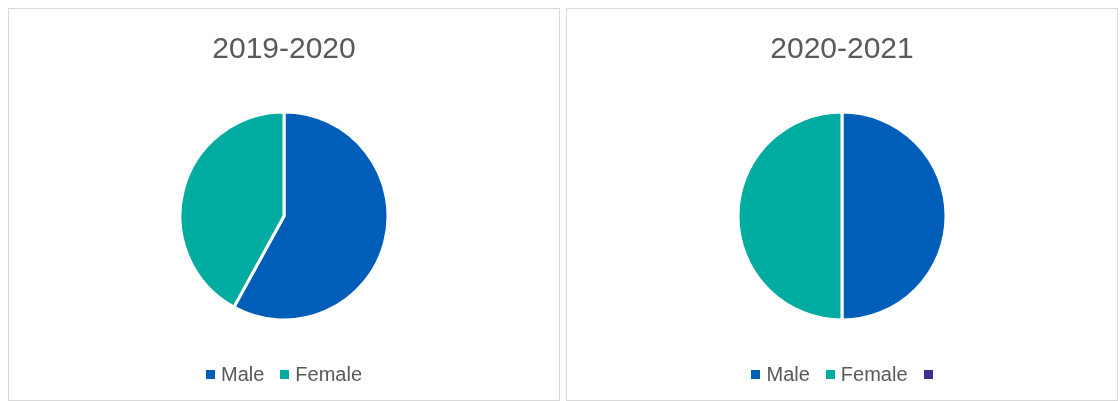 The image size is (1120, 401). I want to click on chart-title: 2020-2021, so click(842, 48).